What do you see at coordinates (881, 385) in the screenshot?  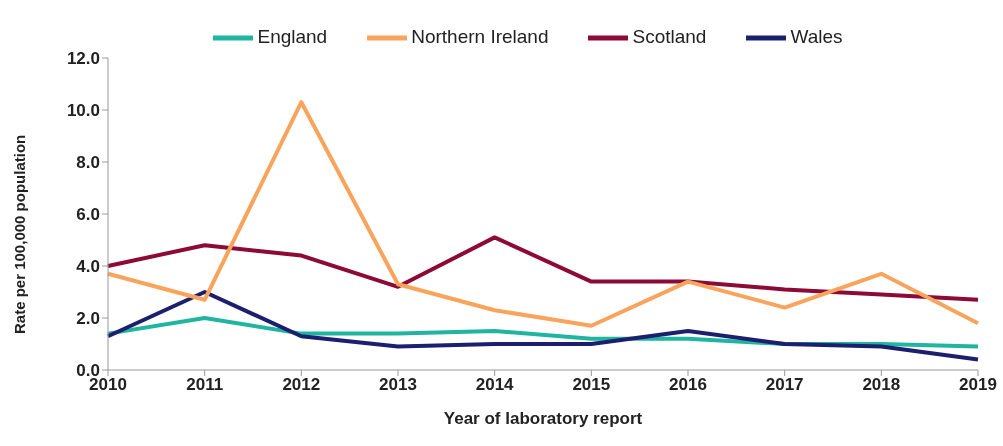 I see `x-tick-label: 2018` at bounding box center [881, 385].